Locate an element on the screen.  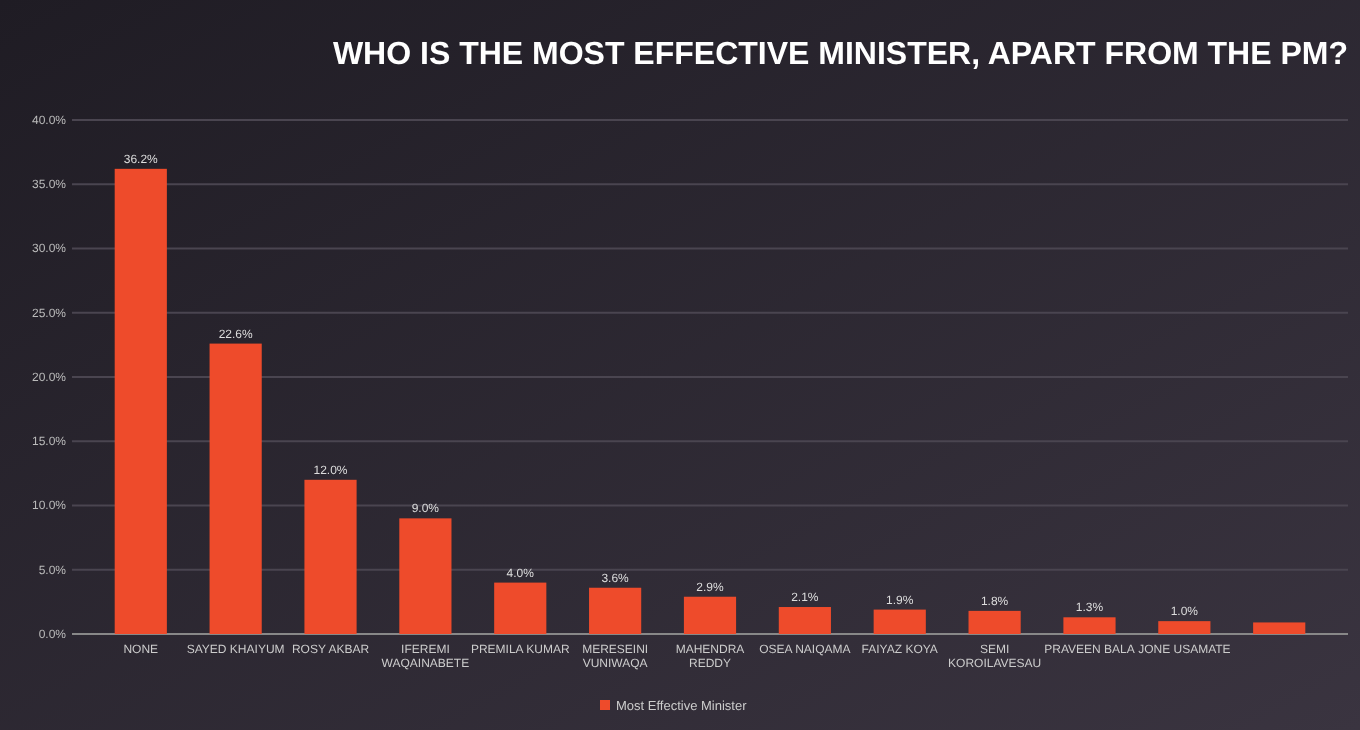
chart-title: WHO IS THE MOST EFFECTIVE MINISTER, APART FROM THE PM? is located at coordinates (840, 55).